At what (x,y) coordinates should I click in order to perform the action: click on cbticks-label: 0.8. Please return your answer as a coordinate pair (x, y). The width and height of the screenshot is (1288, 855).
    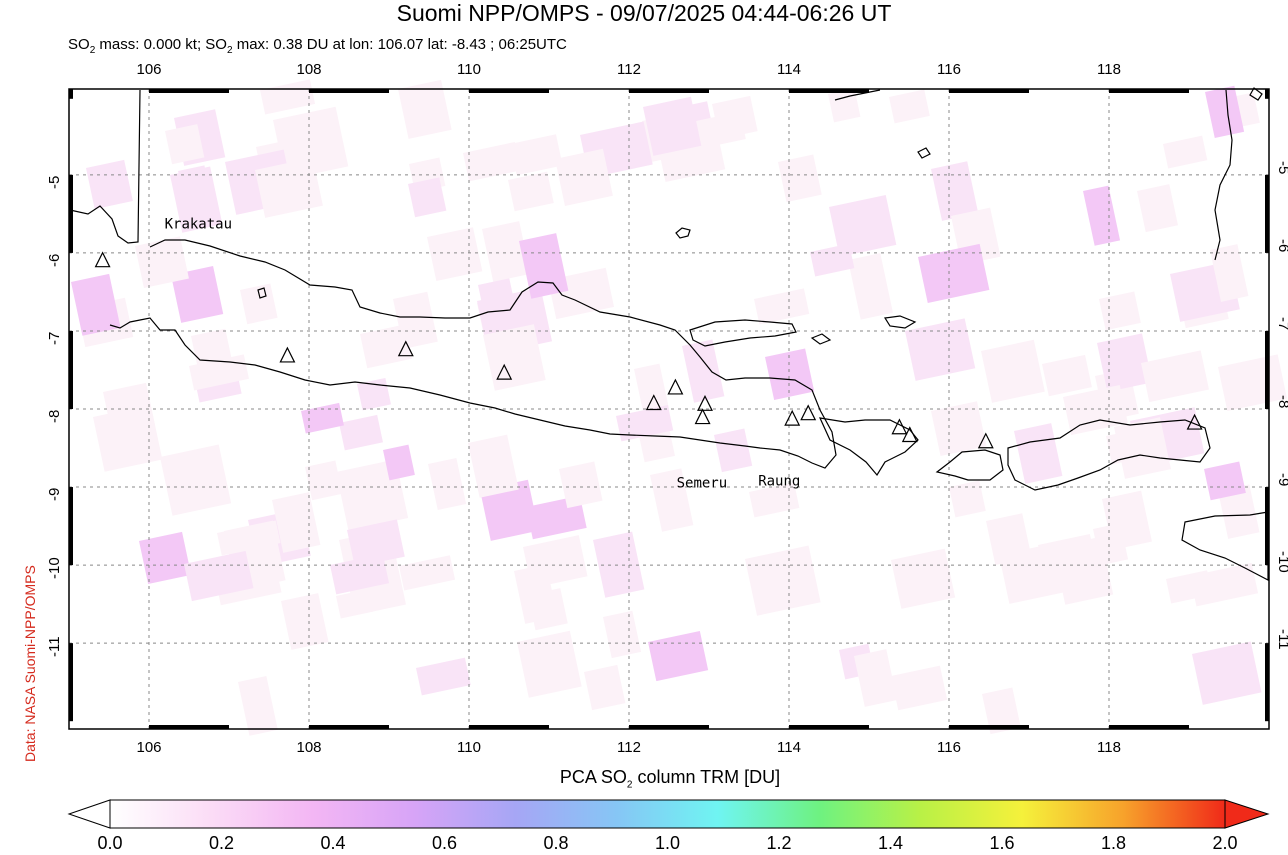
    Looking at the image, I should click on (556, 843).